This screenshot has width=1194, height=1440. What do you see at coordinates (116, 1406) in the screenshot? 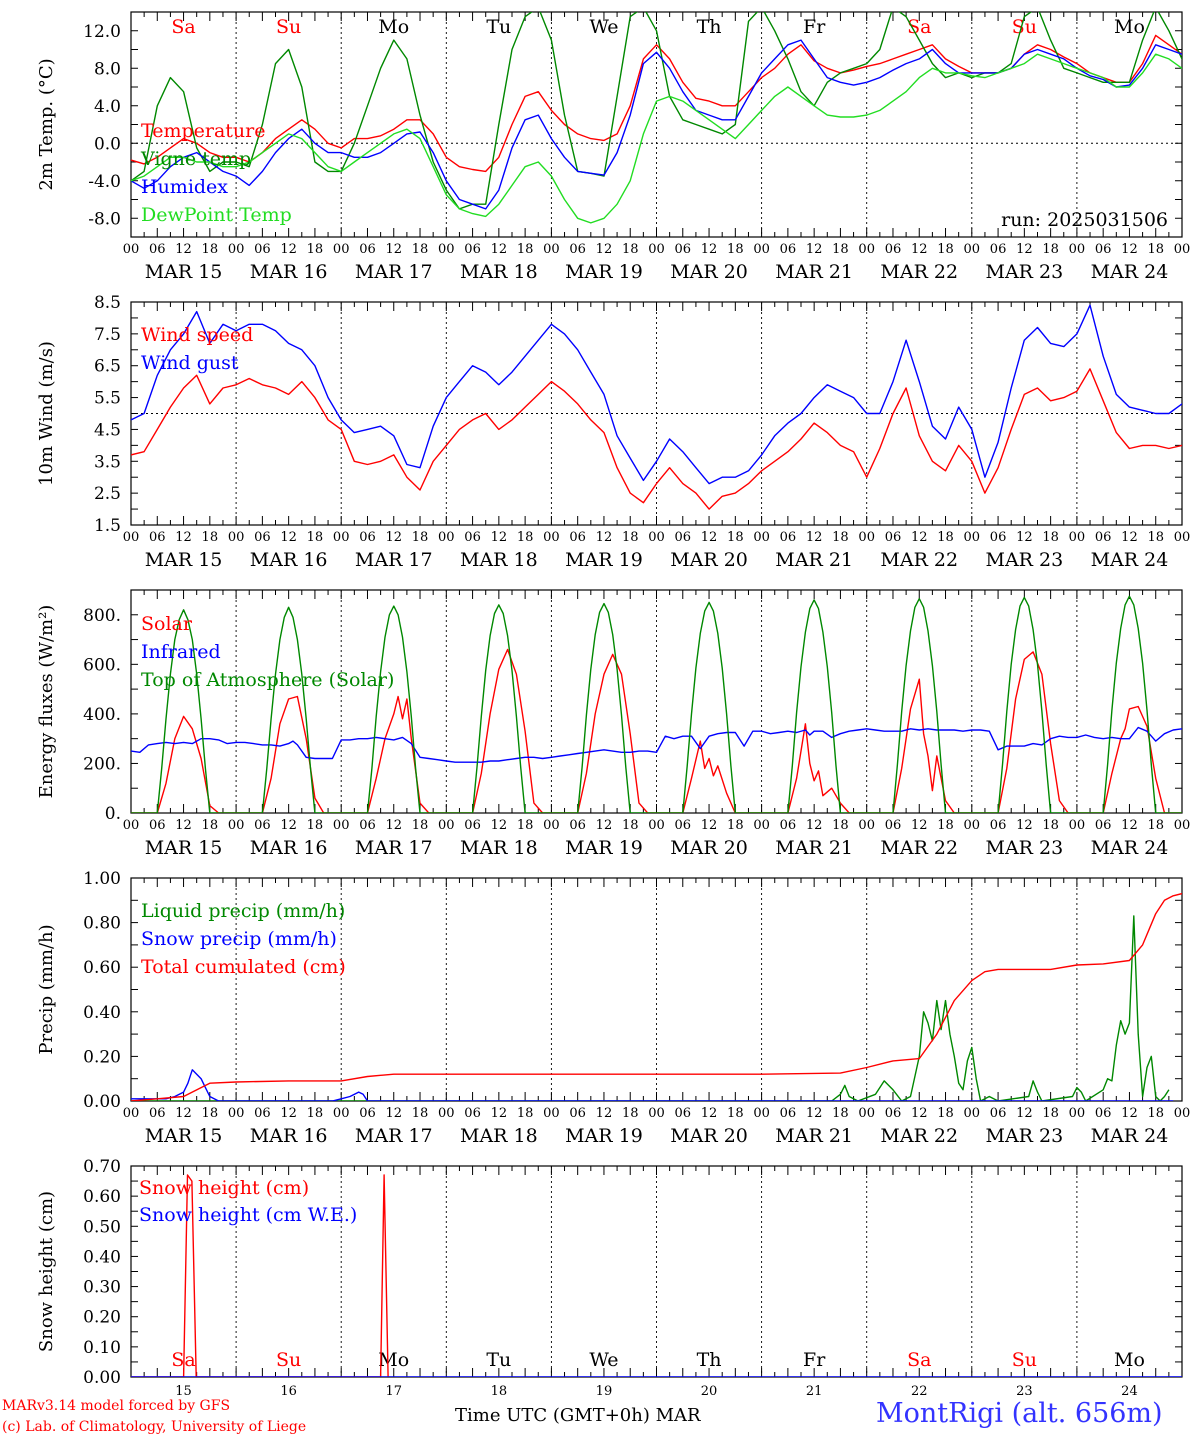
I see `model-credit: MARv3.14 model forced by GFS` at bounding box center [116, 1406].